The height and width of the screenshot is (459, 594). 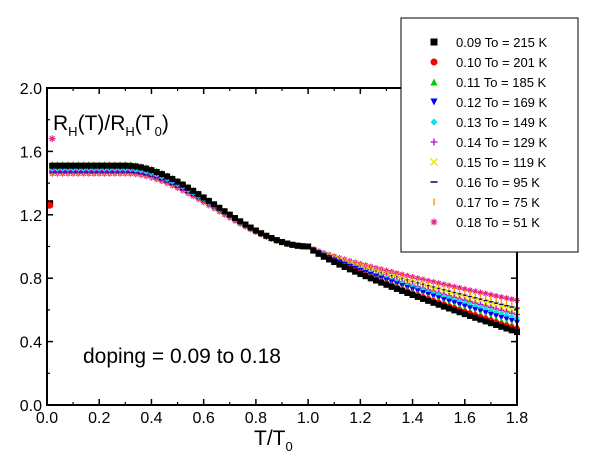 What do you see at coordinates (52, 139) in the screenshot?
I see `outlier-point` at bounding box center [52, 139].